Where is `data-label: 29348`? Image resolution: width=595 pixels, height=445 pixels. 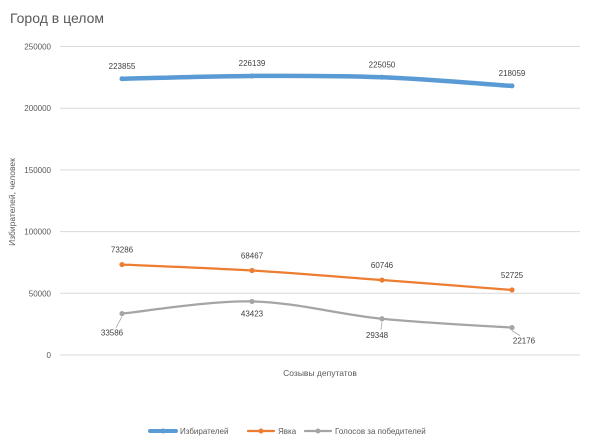 data-label: 29348 is located at coordinates (377, 335).